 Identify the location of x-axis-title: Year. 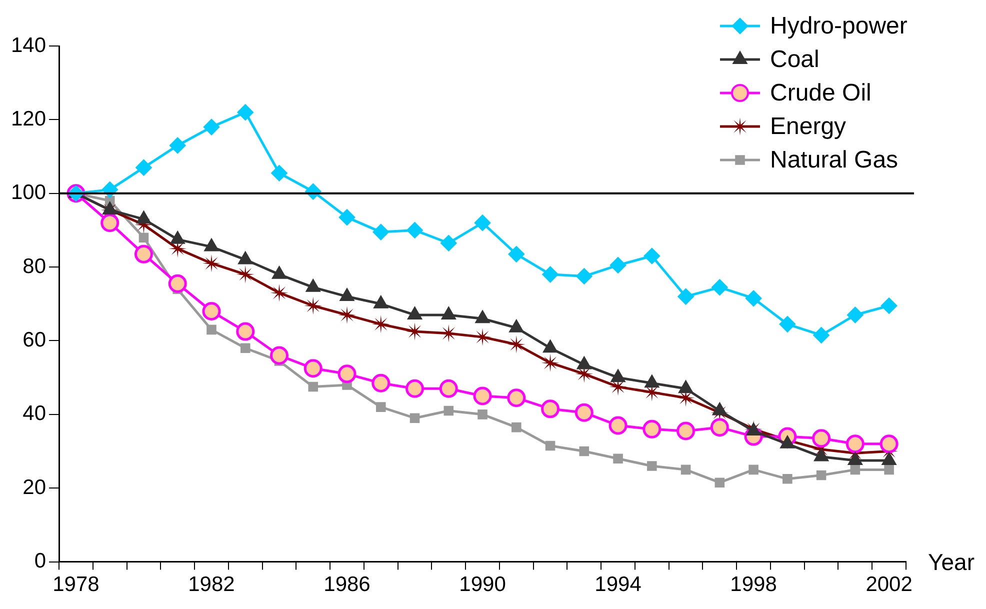
(951, 562).